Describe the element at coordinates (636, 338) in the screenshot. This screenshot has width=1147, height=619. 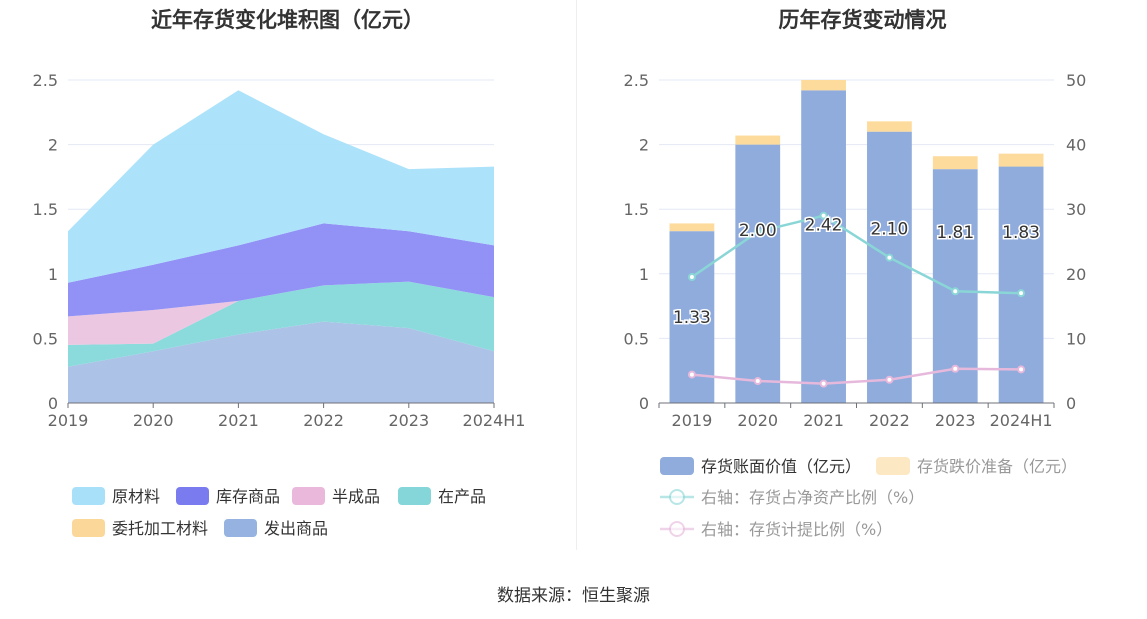
I see `y-left-tick-label: 0.5` at that location.